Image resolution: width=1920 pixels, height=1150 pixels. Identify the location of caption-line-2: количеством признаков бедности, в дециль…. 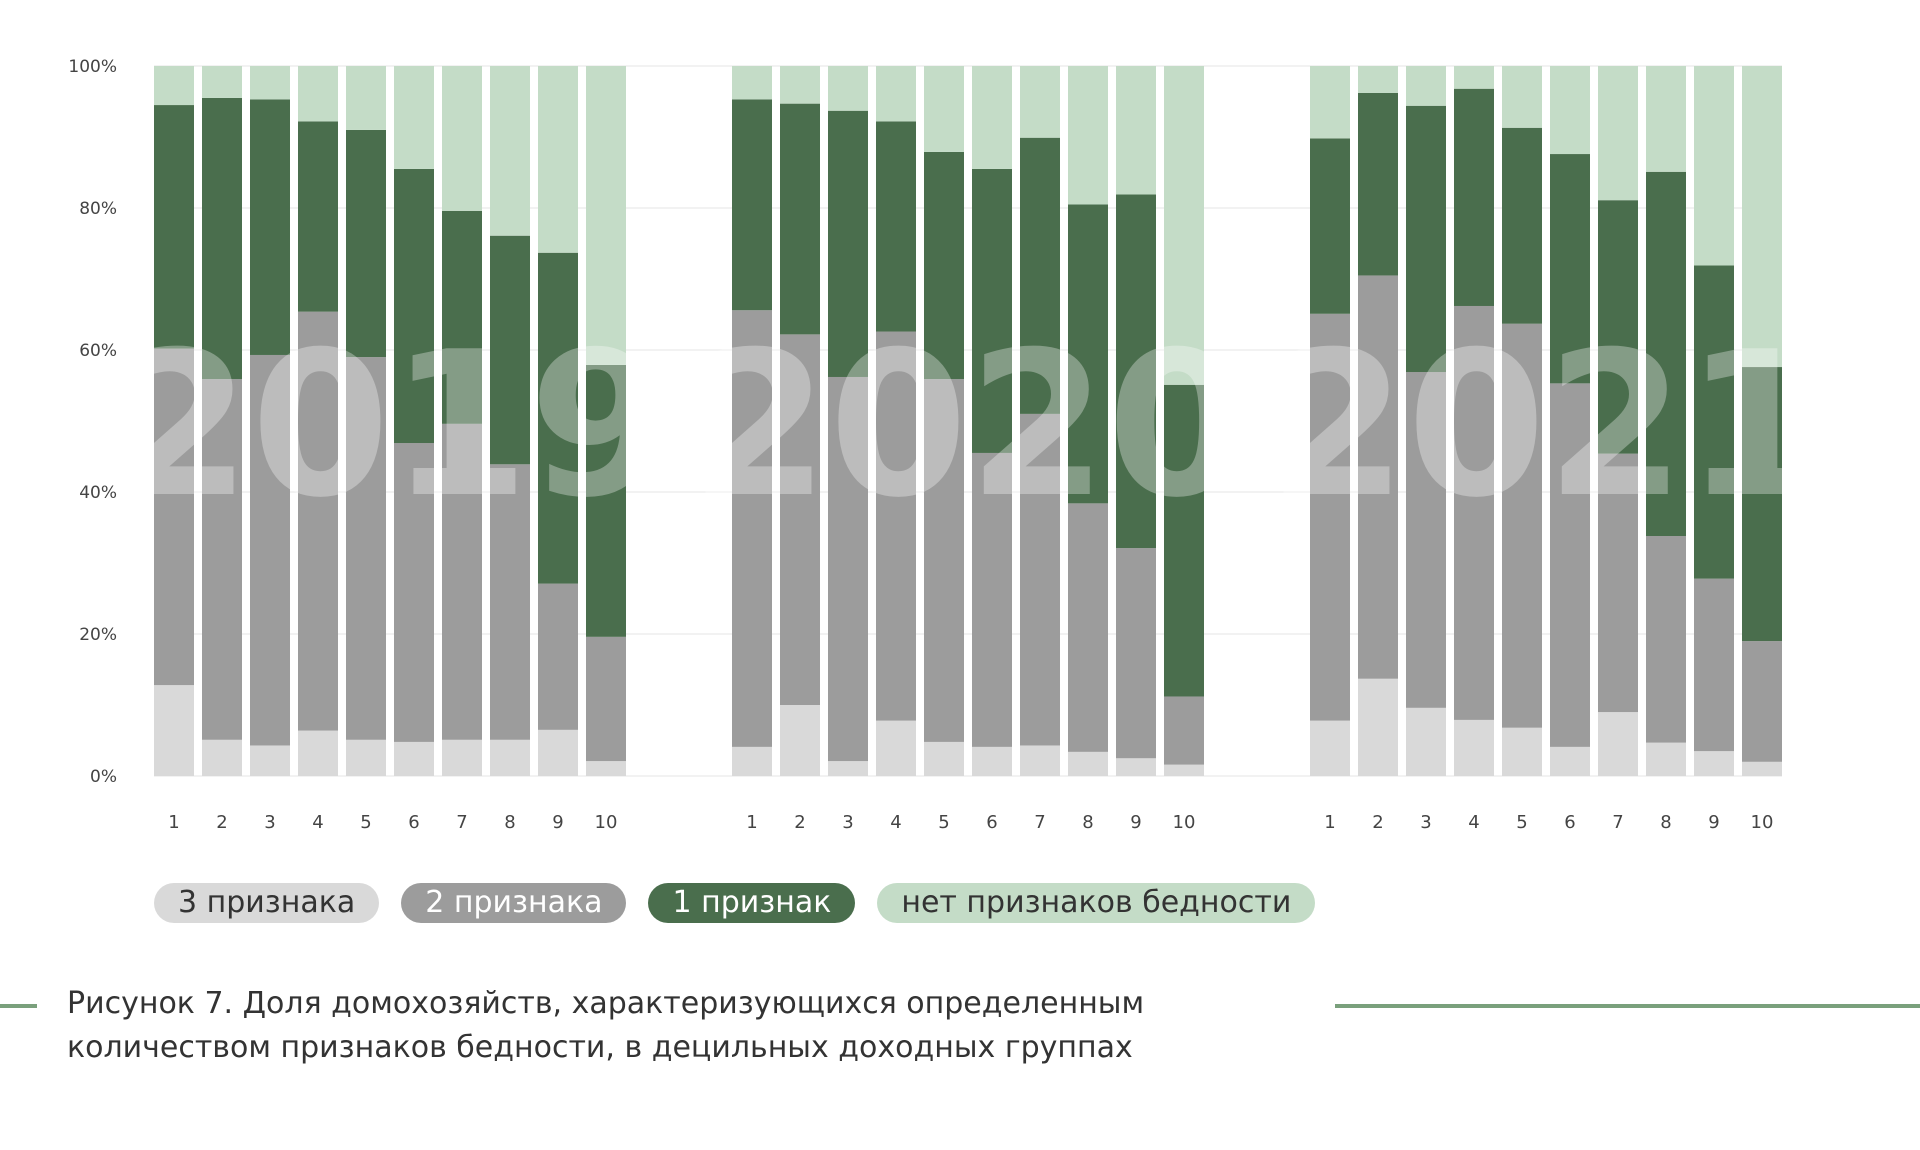
(600, 1047).